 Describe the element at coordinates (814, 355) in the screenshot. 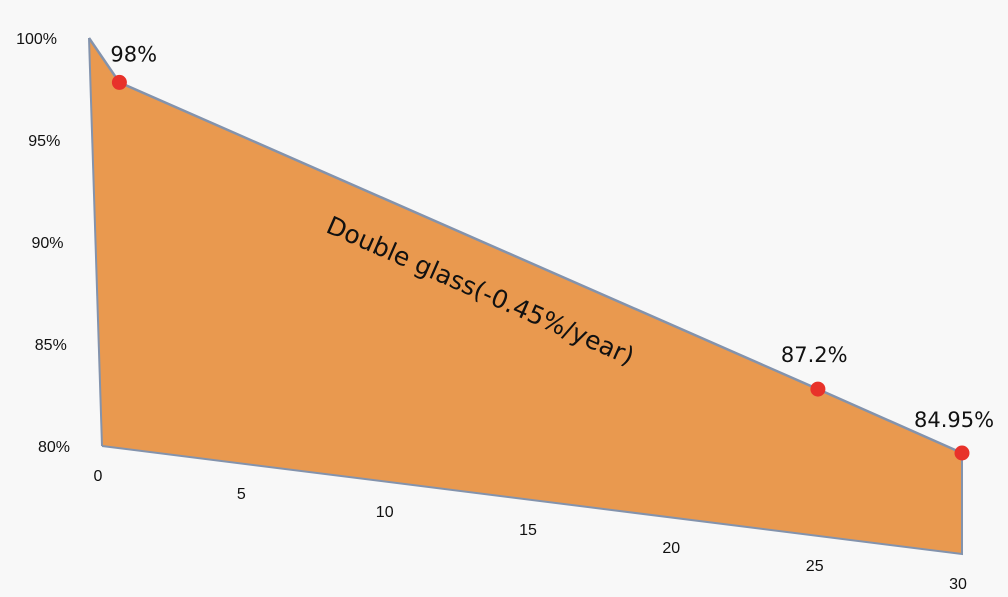

I see `data-label: 87.2%` at that location.